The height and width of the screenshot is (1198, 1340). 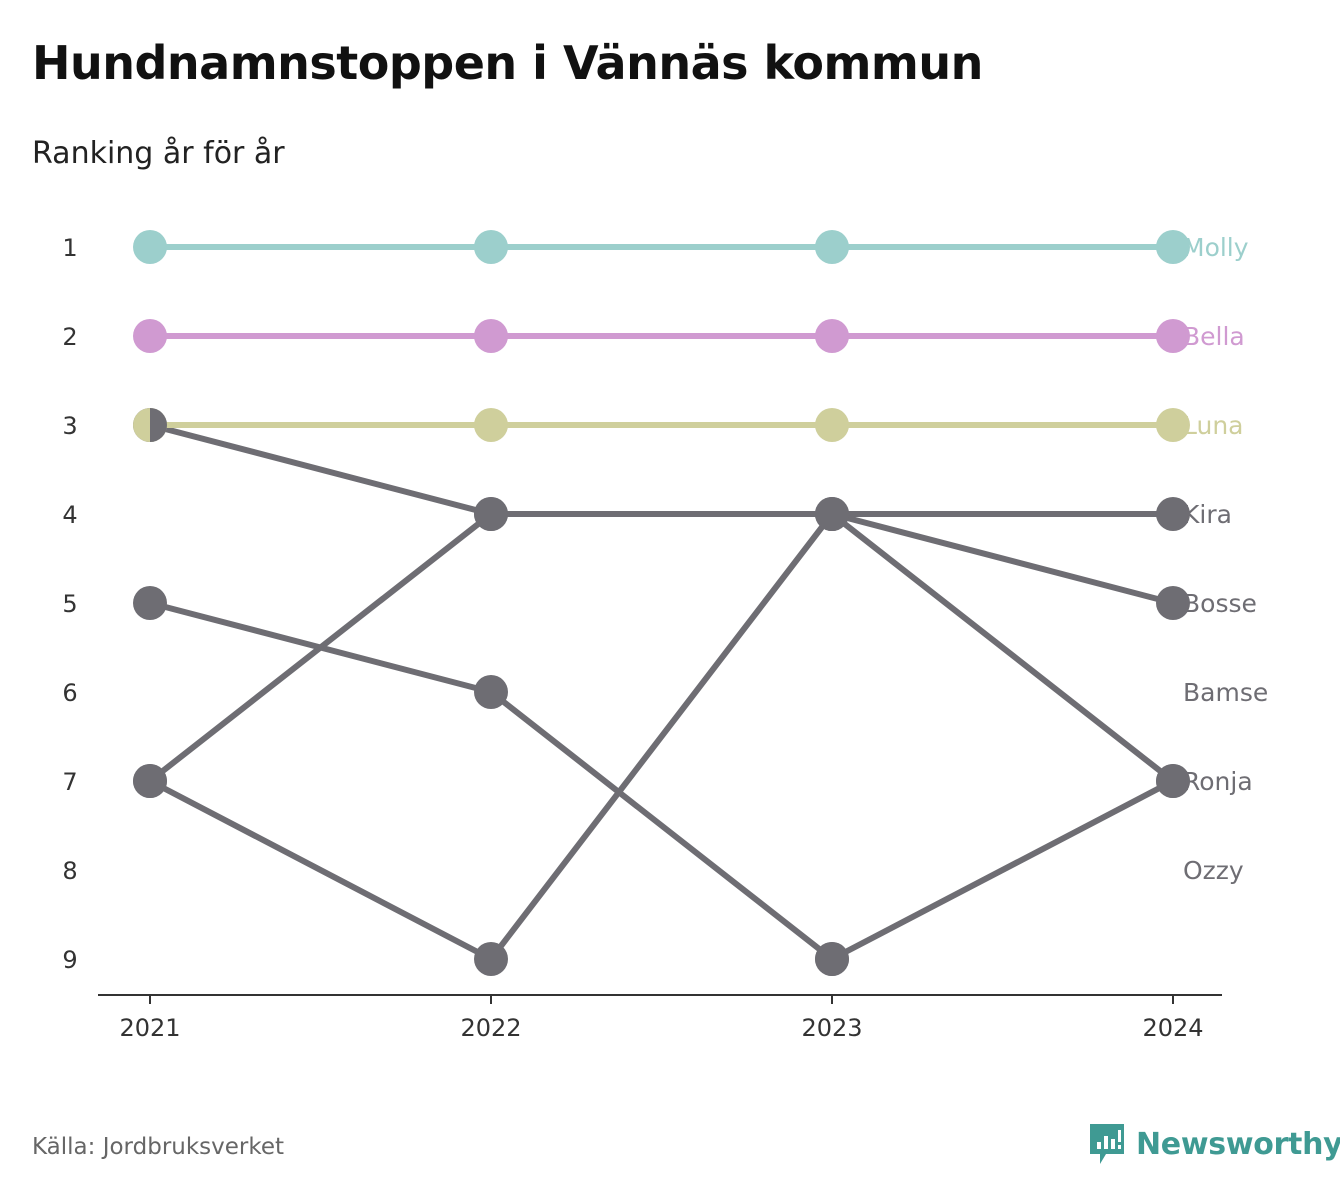 What do you see at coordinates (69, 248) in the screenshot?
I see `y-tick-label: 1` at bounding box center [69, 248].